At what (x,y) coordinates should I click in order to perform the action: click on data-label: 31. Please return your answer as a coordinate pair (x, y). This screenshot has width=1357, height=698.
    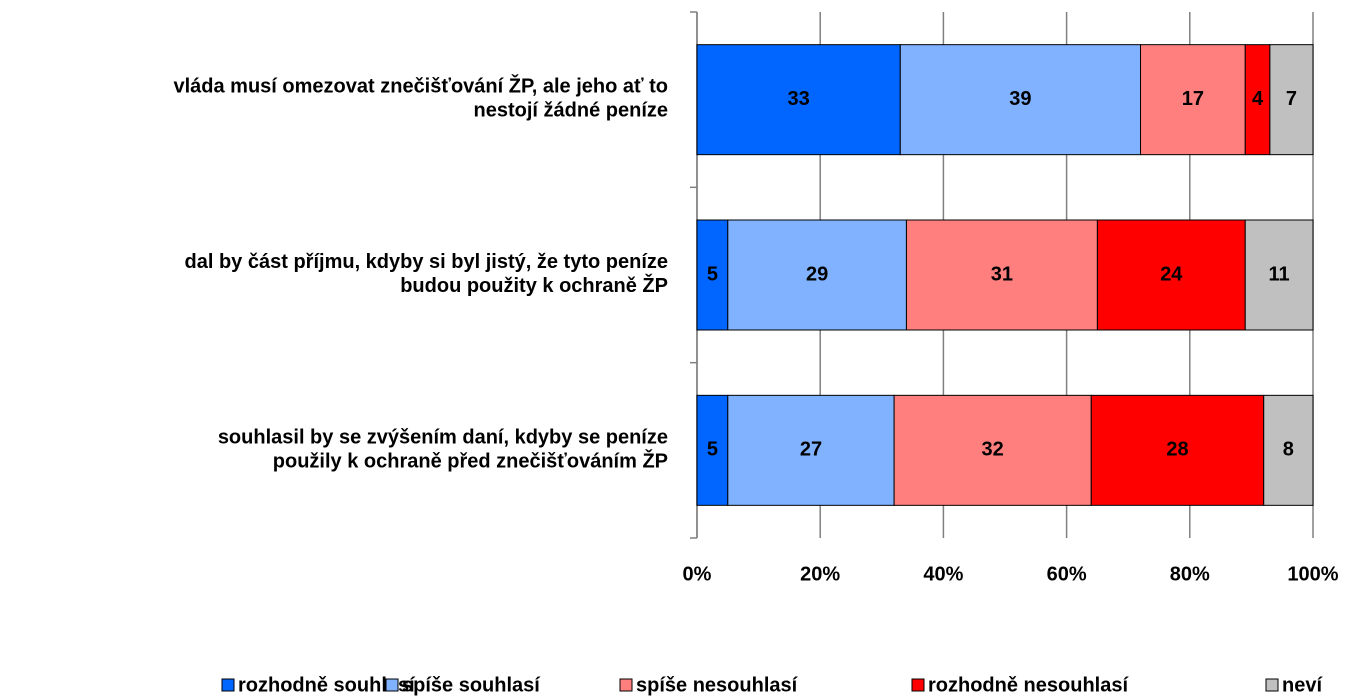
    Looking at the image, I should click on (1002, 274).